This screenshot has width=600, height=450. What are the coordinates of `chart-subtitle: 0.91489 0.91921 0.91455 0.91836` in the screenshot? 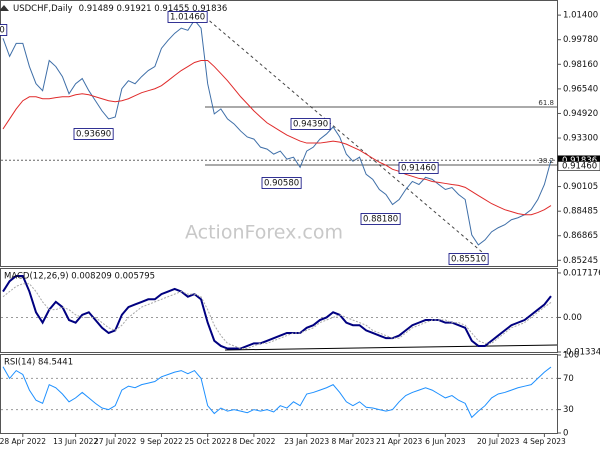 It's located at (153, 9).